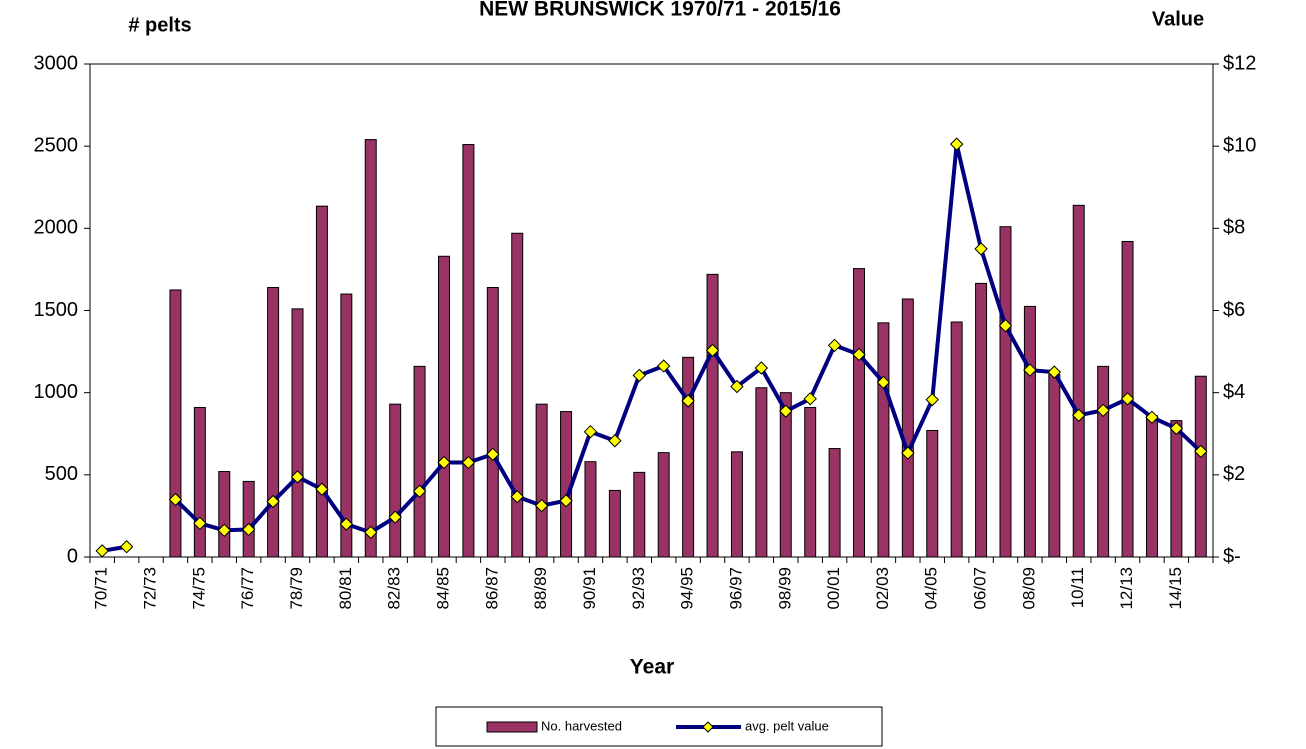 This screenshot has width=1306, height=749. Describe the element at coordinates (72, 556) in the screenshot. I see `y-tick-label: 0` at that location.